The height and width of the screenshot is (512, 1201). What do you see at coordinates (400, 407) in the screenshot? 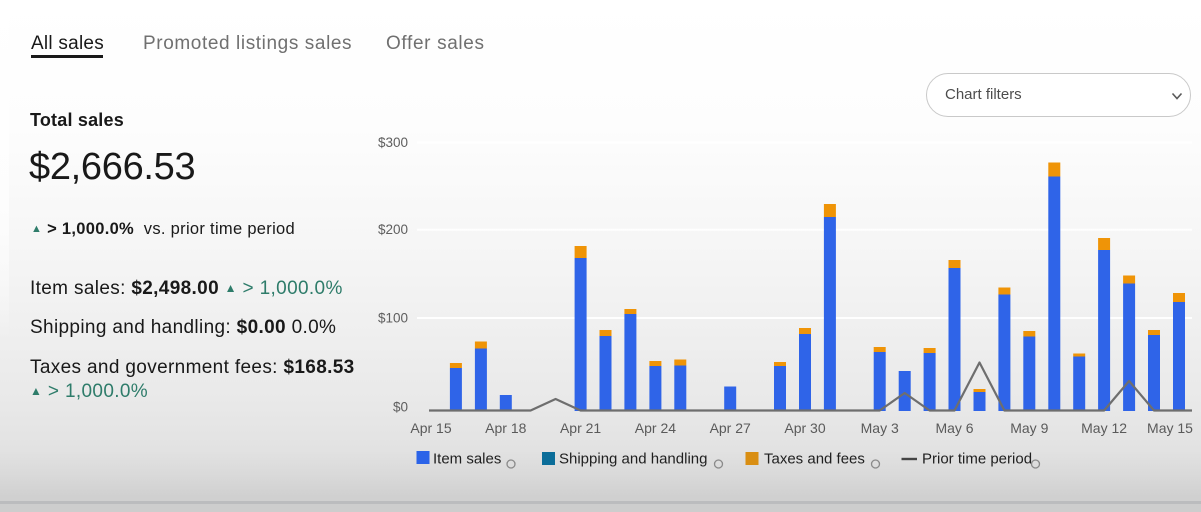
I see `svg-text: $0` at bounding box center [400, 407].